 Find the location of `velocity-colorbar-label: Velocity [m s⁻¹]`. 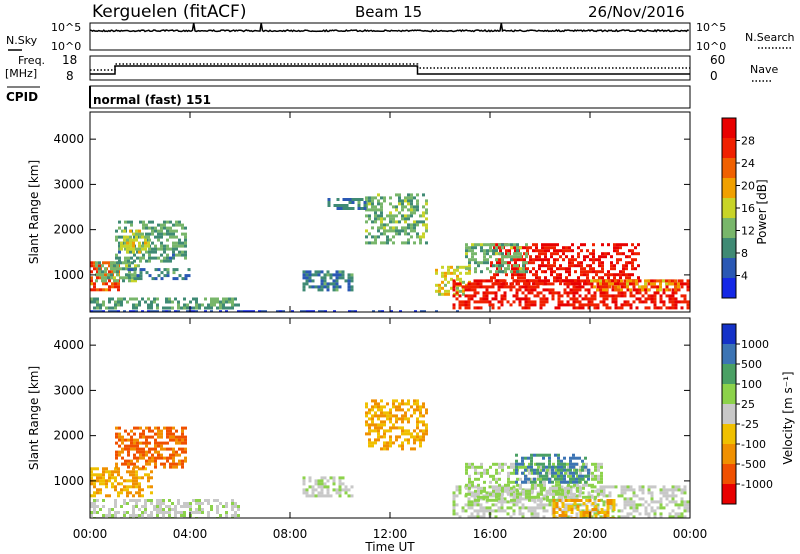

velocity-colorbar-label: Velocity [m s⁻¹] is located at coordinates (788, 417).